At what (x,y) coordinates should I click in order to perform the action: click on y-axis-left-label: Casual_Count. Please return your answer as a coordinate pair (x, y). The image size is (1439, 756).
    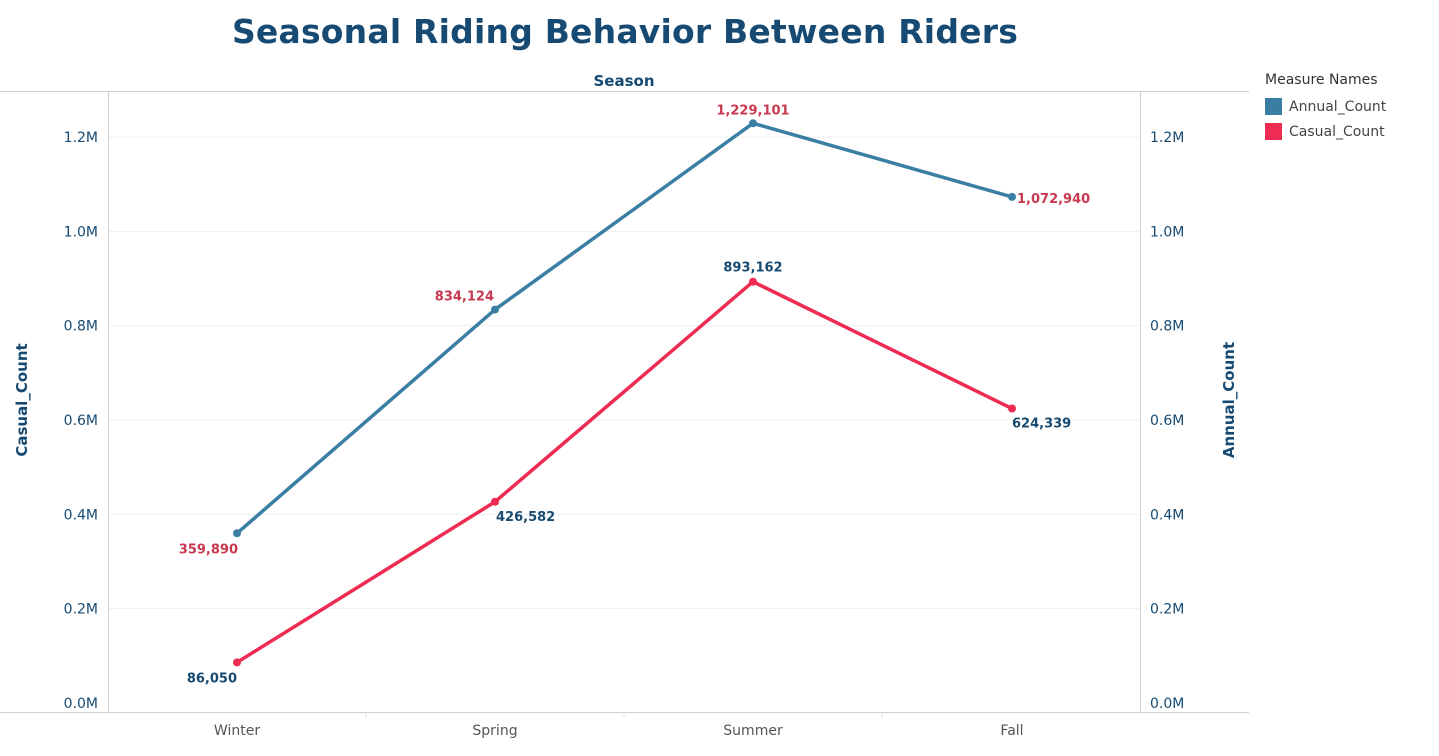
    Looking at the image, I should click on (22, 399).